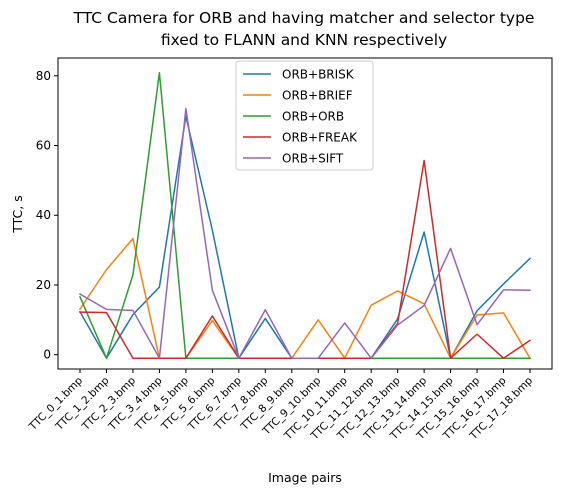 The height and width of the screenshot is (493, 562). What do you see at coordinates (317, 96) in the screenshot?
I see `legend-label: ORB+BRIEF` at bounding box center [317, 96].